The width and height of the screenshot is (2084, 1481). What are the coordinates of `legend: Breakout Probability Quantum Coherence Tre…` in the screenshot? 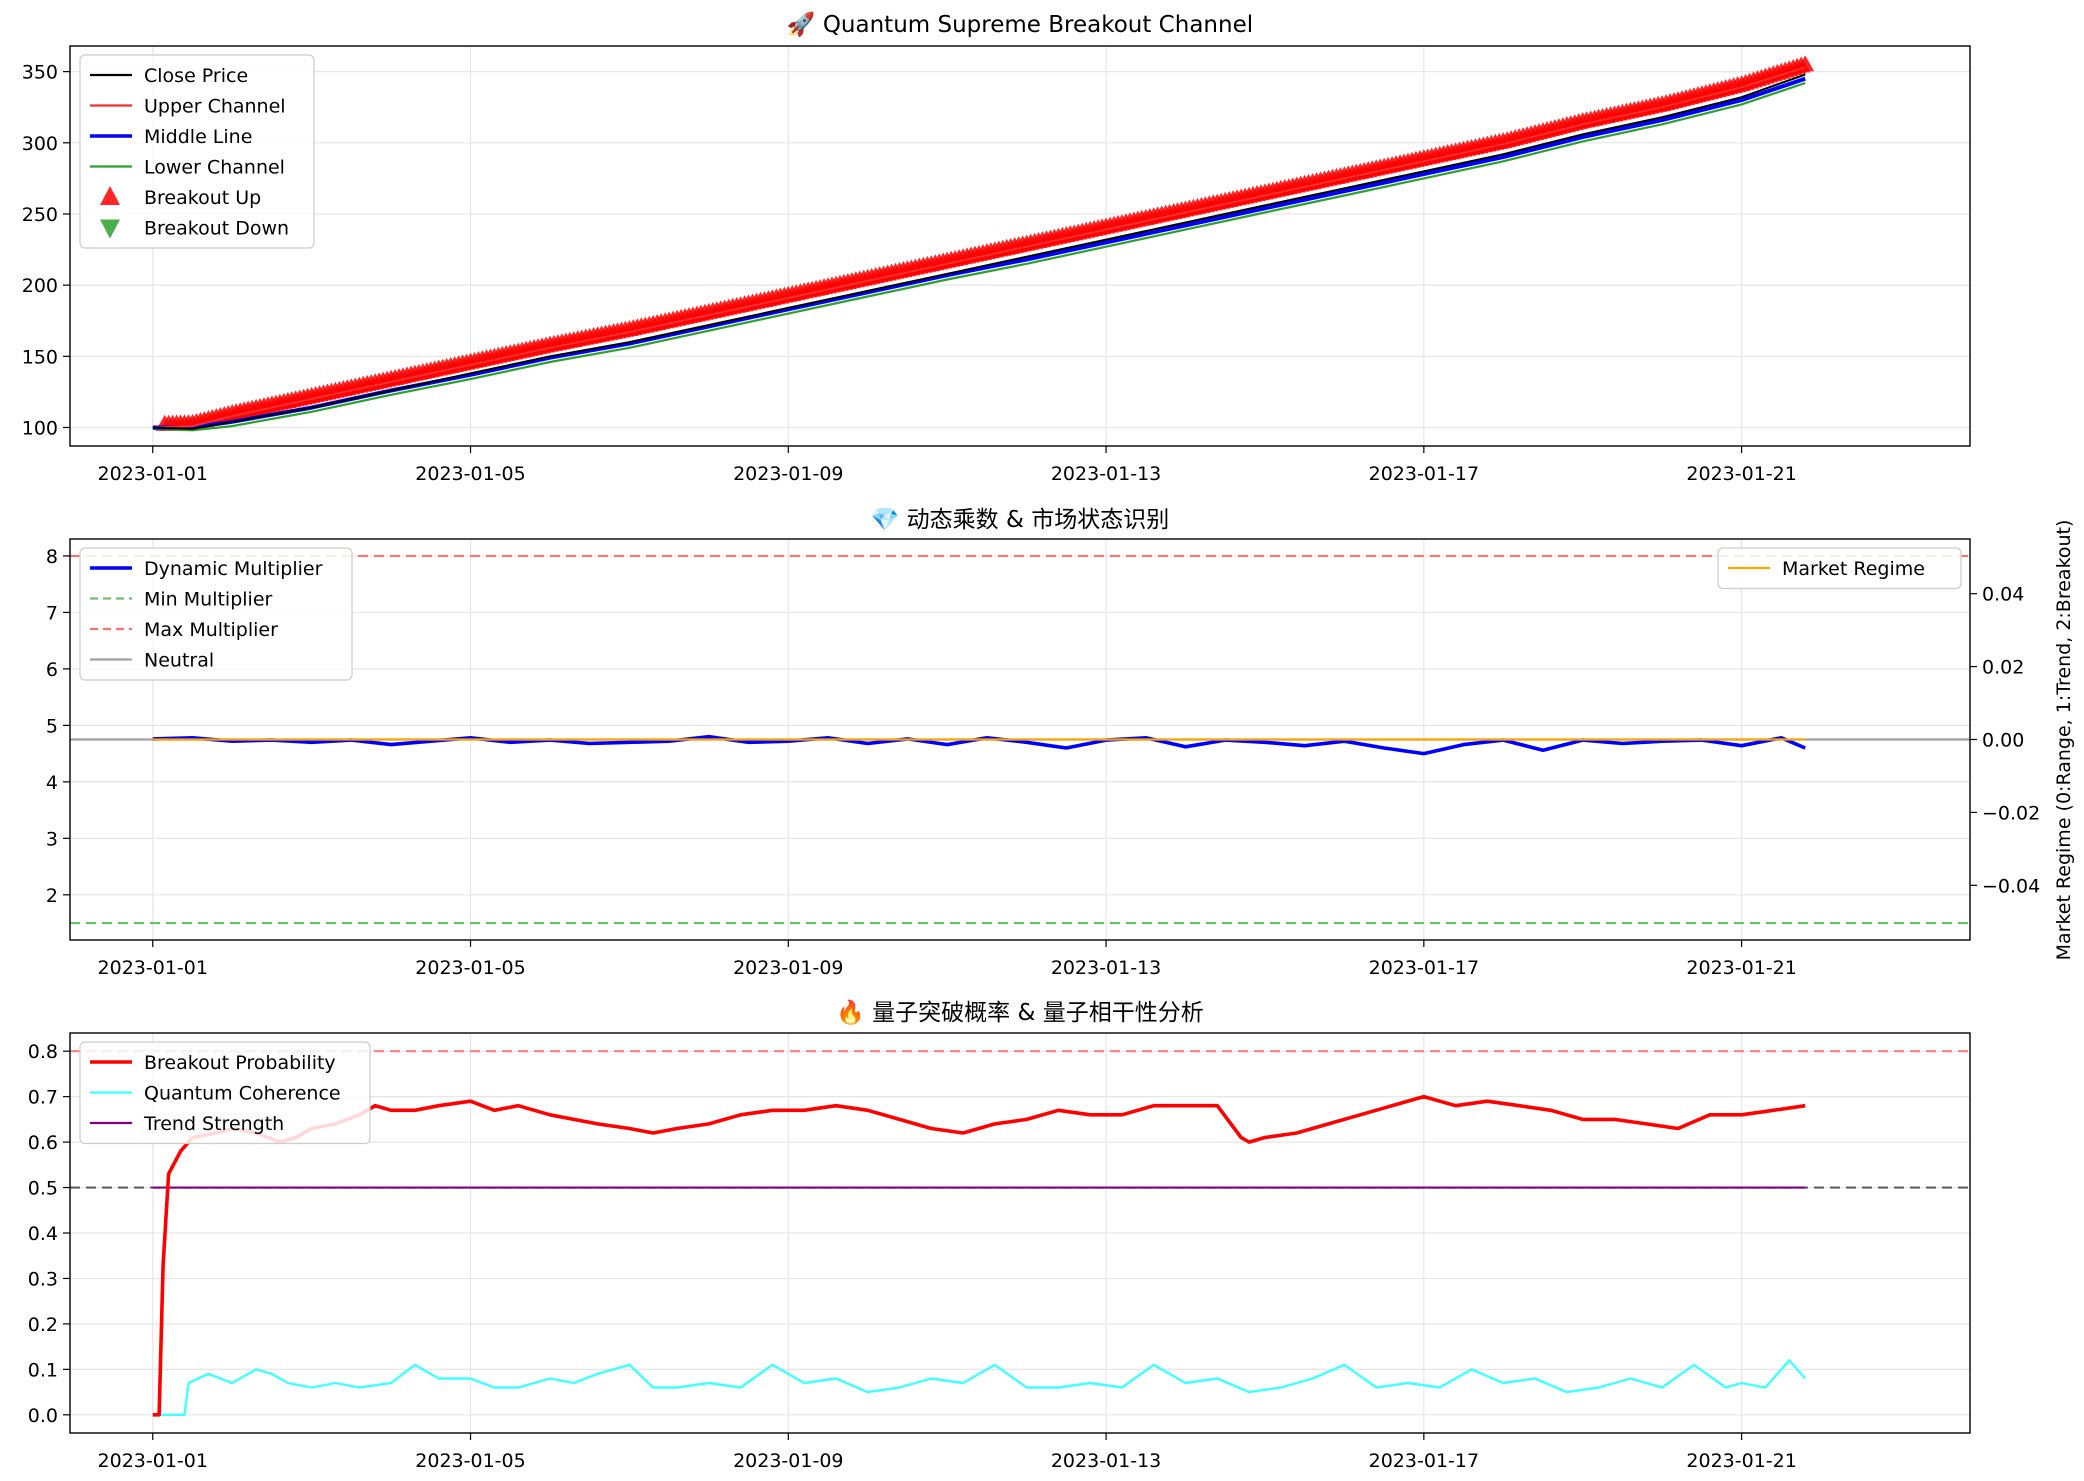 It's located at (225, 1093).